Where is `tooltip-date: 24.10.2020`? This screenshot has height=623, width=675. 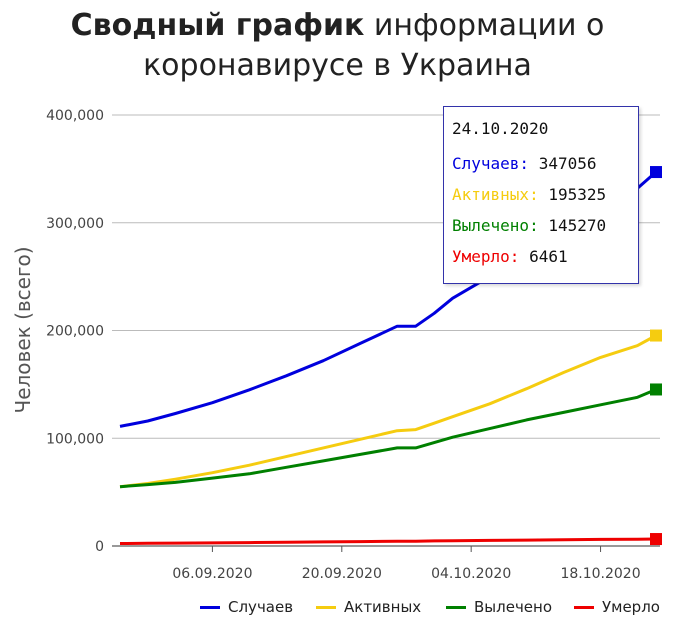
tooltip-date: 24.10.2020 is located at coordinates (500, 128).